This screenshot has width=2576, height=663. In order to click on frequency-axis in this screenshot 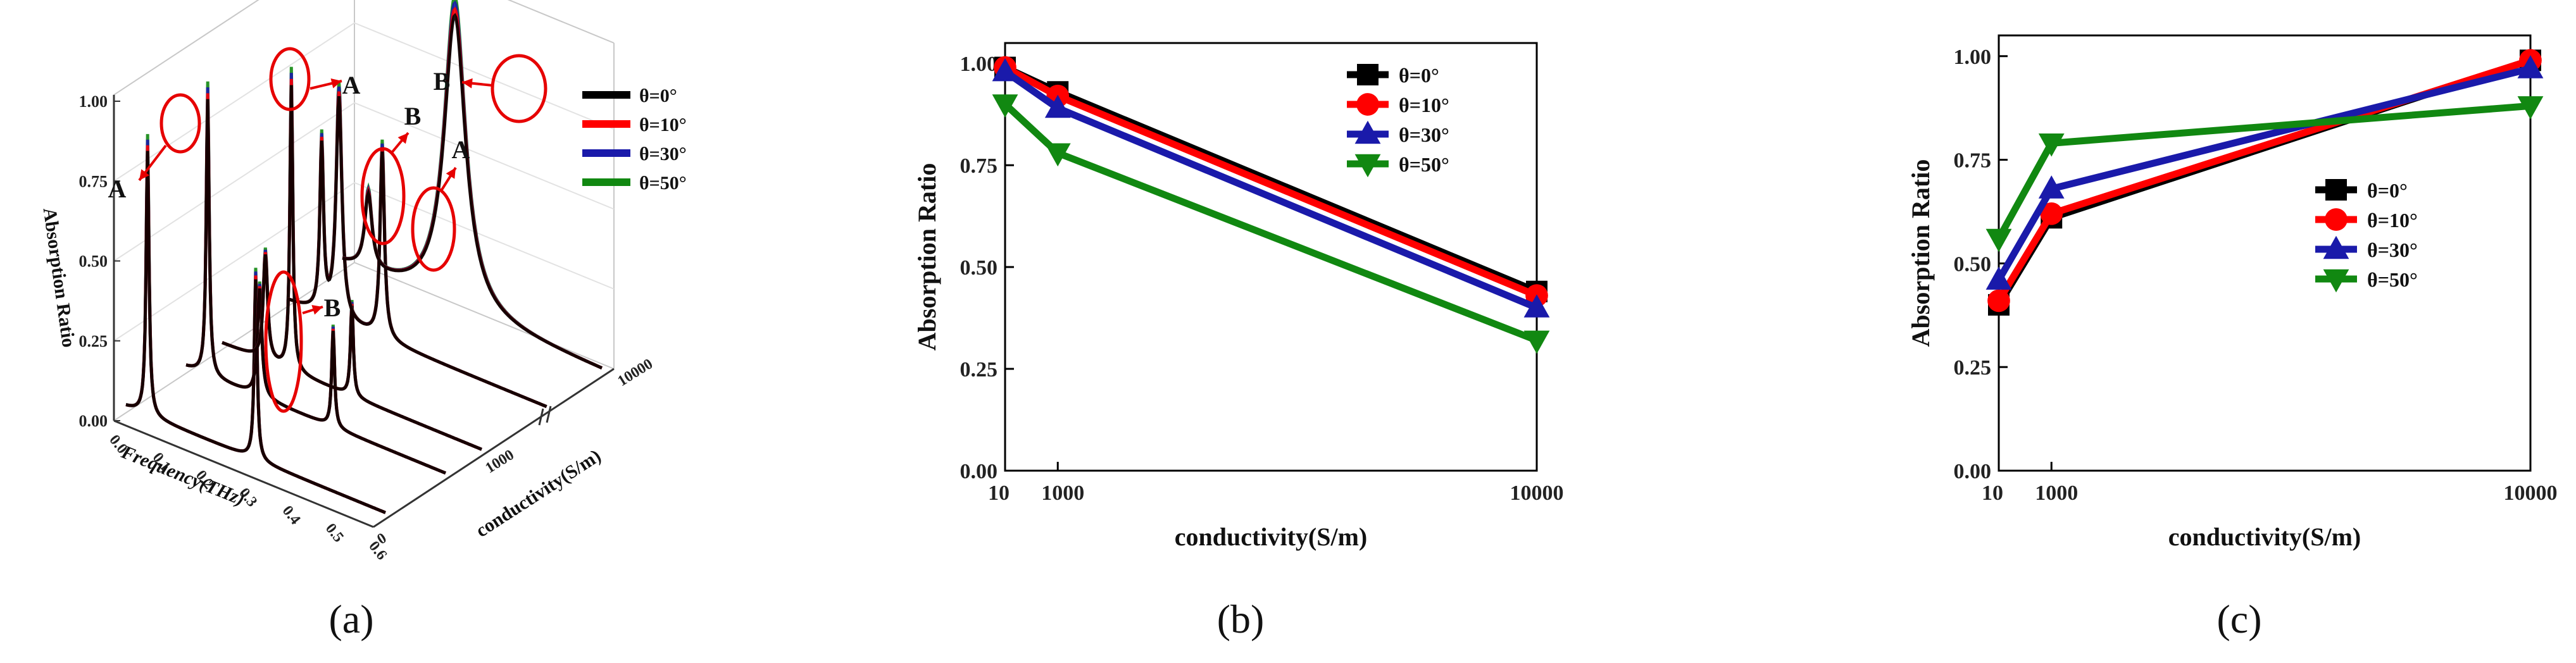, I will do `click(243, 473)`.